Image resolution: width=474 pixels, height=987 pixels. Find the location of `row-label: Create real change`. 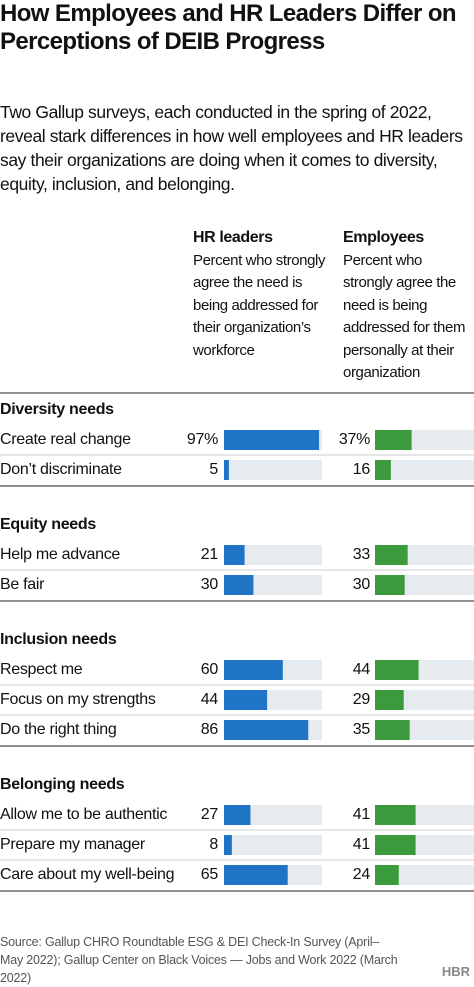

row-label: Create real change is located at coordinates (65, 439).